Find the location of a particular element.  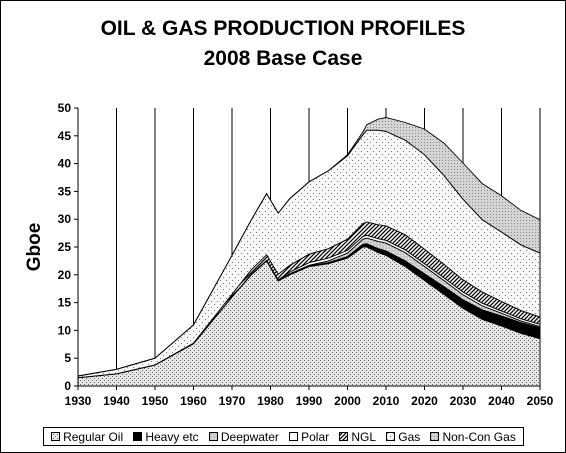

y-tick-label: 0 is located at coordinates (67, 386).